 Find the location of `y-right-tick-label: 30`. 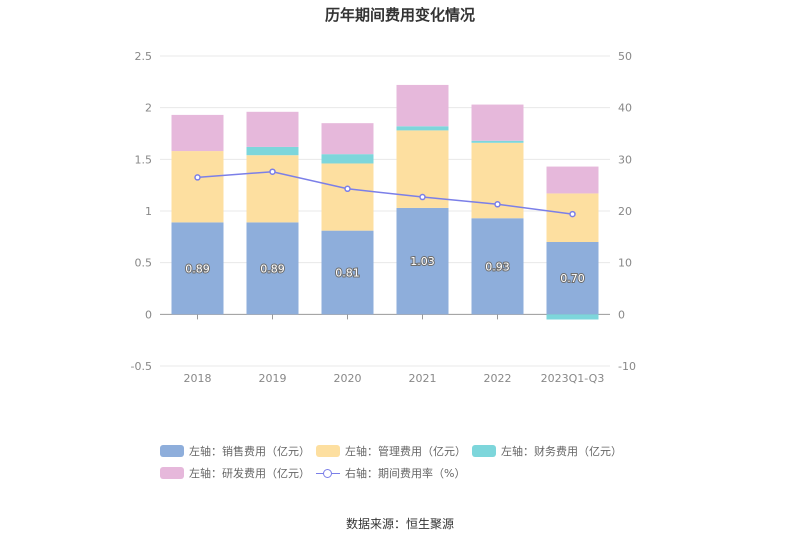

y-right-tick-label: 30 is located at coordinates (625, 159).